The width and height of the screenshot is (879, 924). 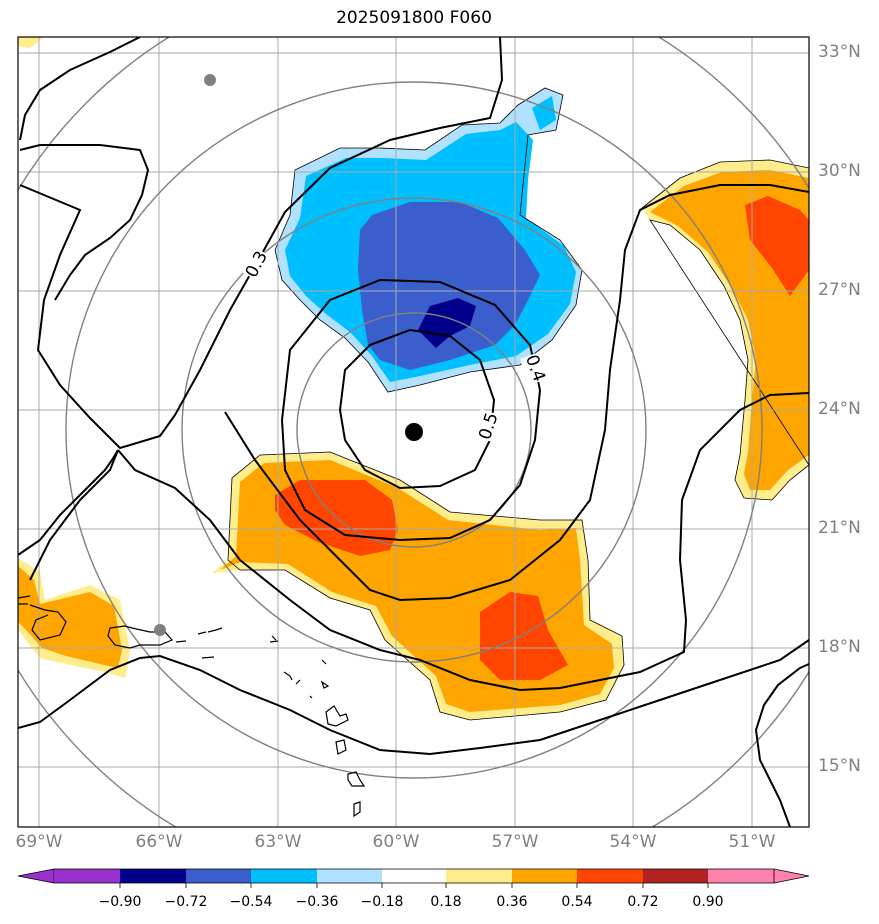 What do you see at coordinates (159, 842) in the screenshot?
I see `lon-label-66: 66°W` at bounding box center [159, 842].